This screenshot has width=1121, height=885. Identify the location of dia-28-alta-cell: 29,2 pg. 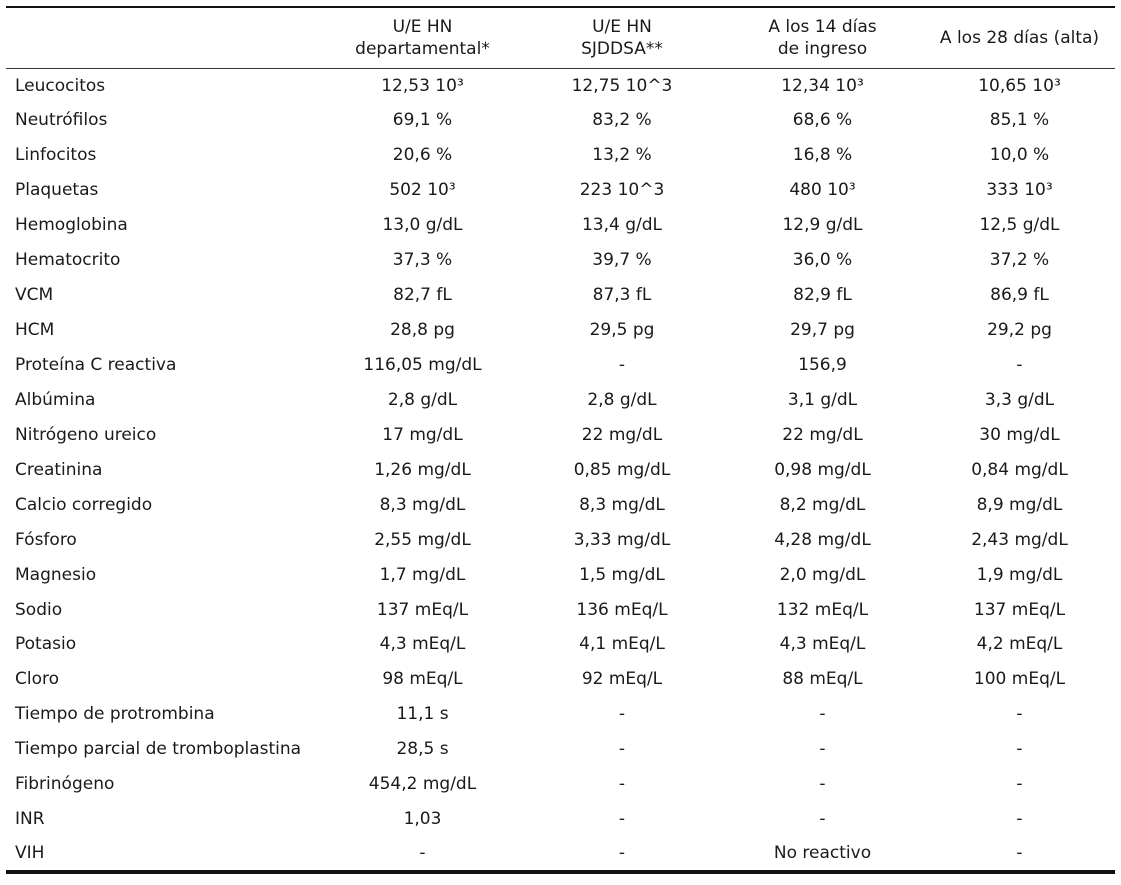
(1019, 330).